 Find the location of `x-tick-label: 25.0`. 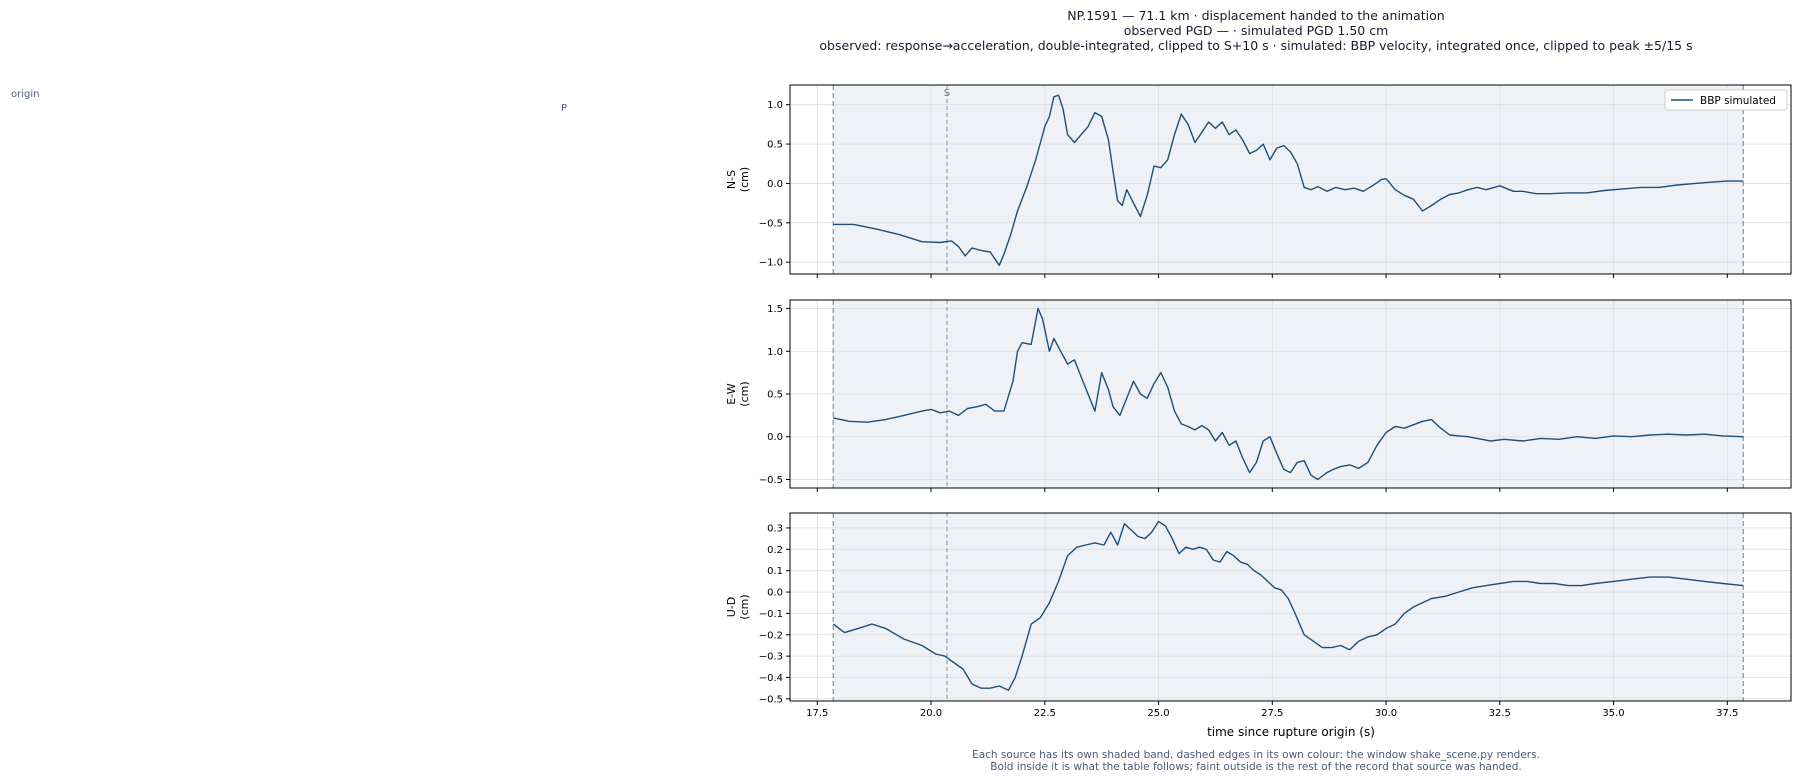

x-tick-label: 25.0 is located at coordinates (1158, 713).